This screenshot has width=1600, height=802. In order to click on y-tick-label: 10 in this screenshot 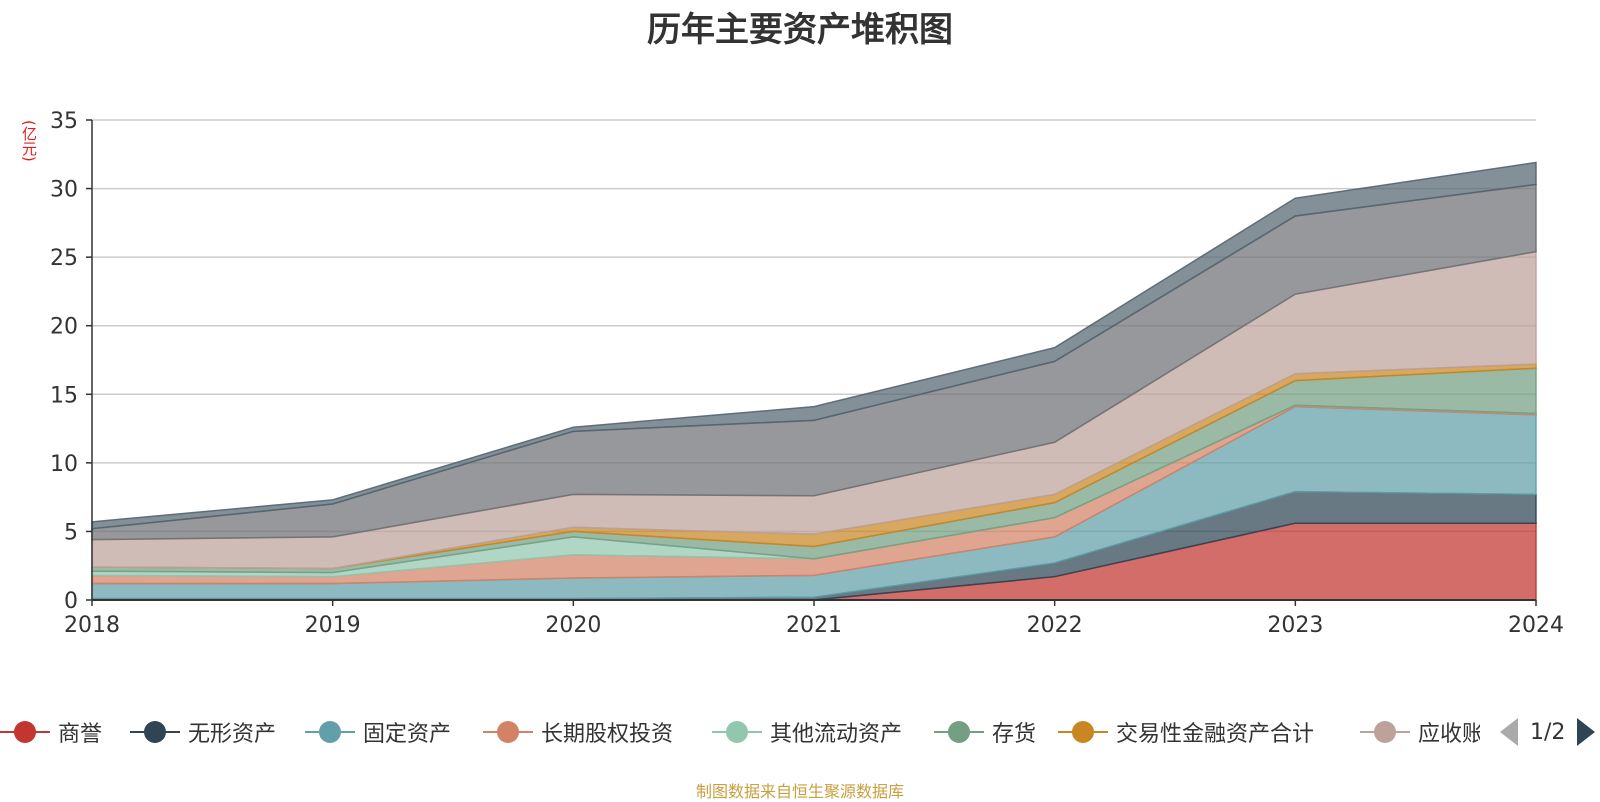, I will do `click(64, 464)`.